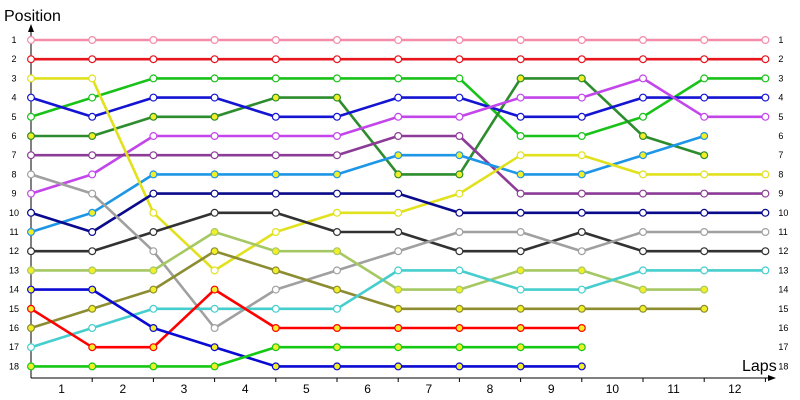 The height and width of the screenshot is (400, 800). I want to click on series-3-marker, so click(92, 97).